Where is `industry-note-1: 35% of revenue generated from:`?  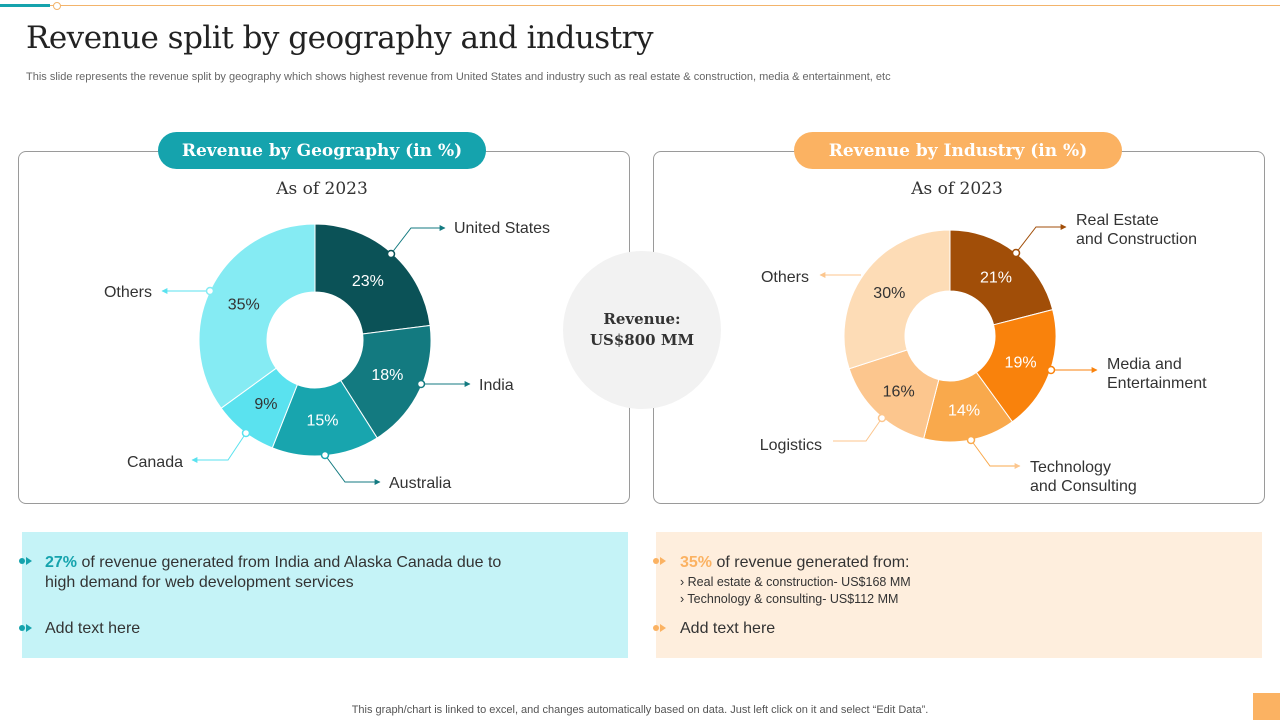 industry-note-1: 35% of revenue generated from: is located at coordinates (794, 563).